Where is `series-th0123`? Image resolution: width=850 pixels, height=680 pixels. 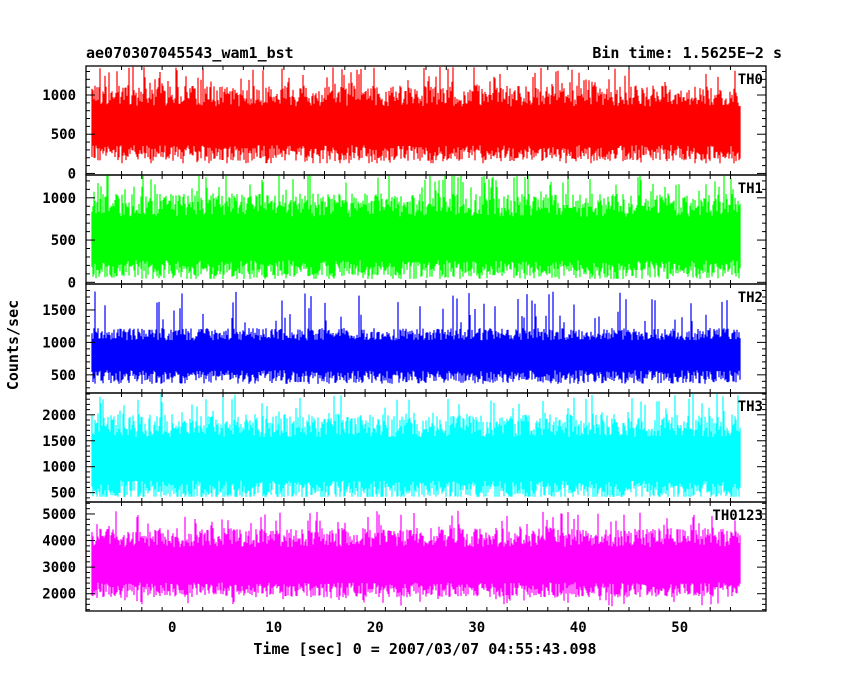 series-th0123 is located at coordinates (416, 558).